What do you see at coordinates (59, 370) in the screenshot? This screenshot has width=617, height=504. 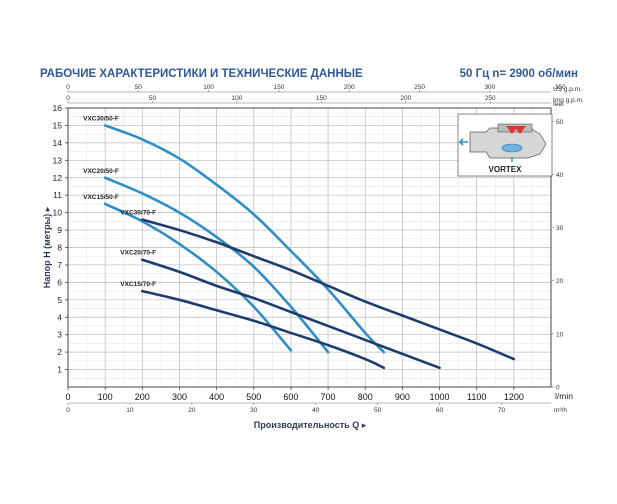 I see `y-tick-label: 1` at bounding box center [59, 370].